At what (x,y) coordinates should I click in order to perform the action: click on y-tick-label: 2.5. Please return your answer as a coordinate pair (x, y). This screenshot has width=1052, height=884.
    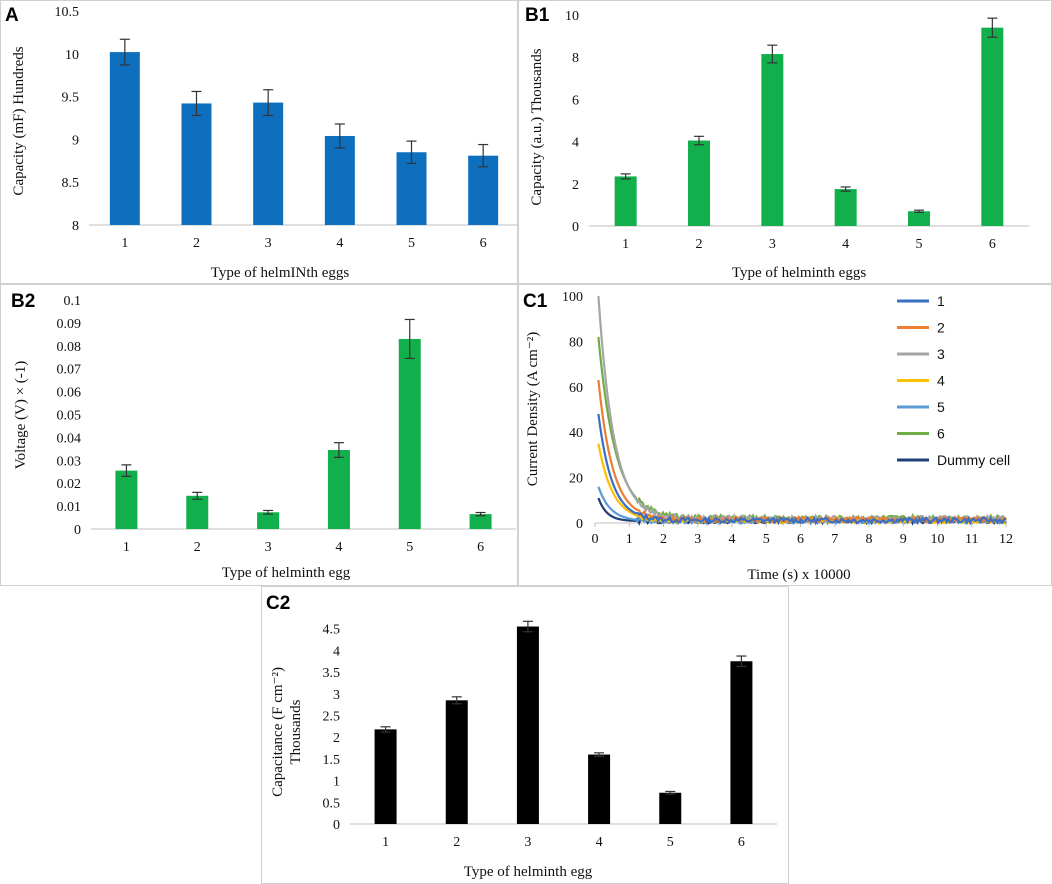
    Looking at the image, I should click on (332, 717).